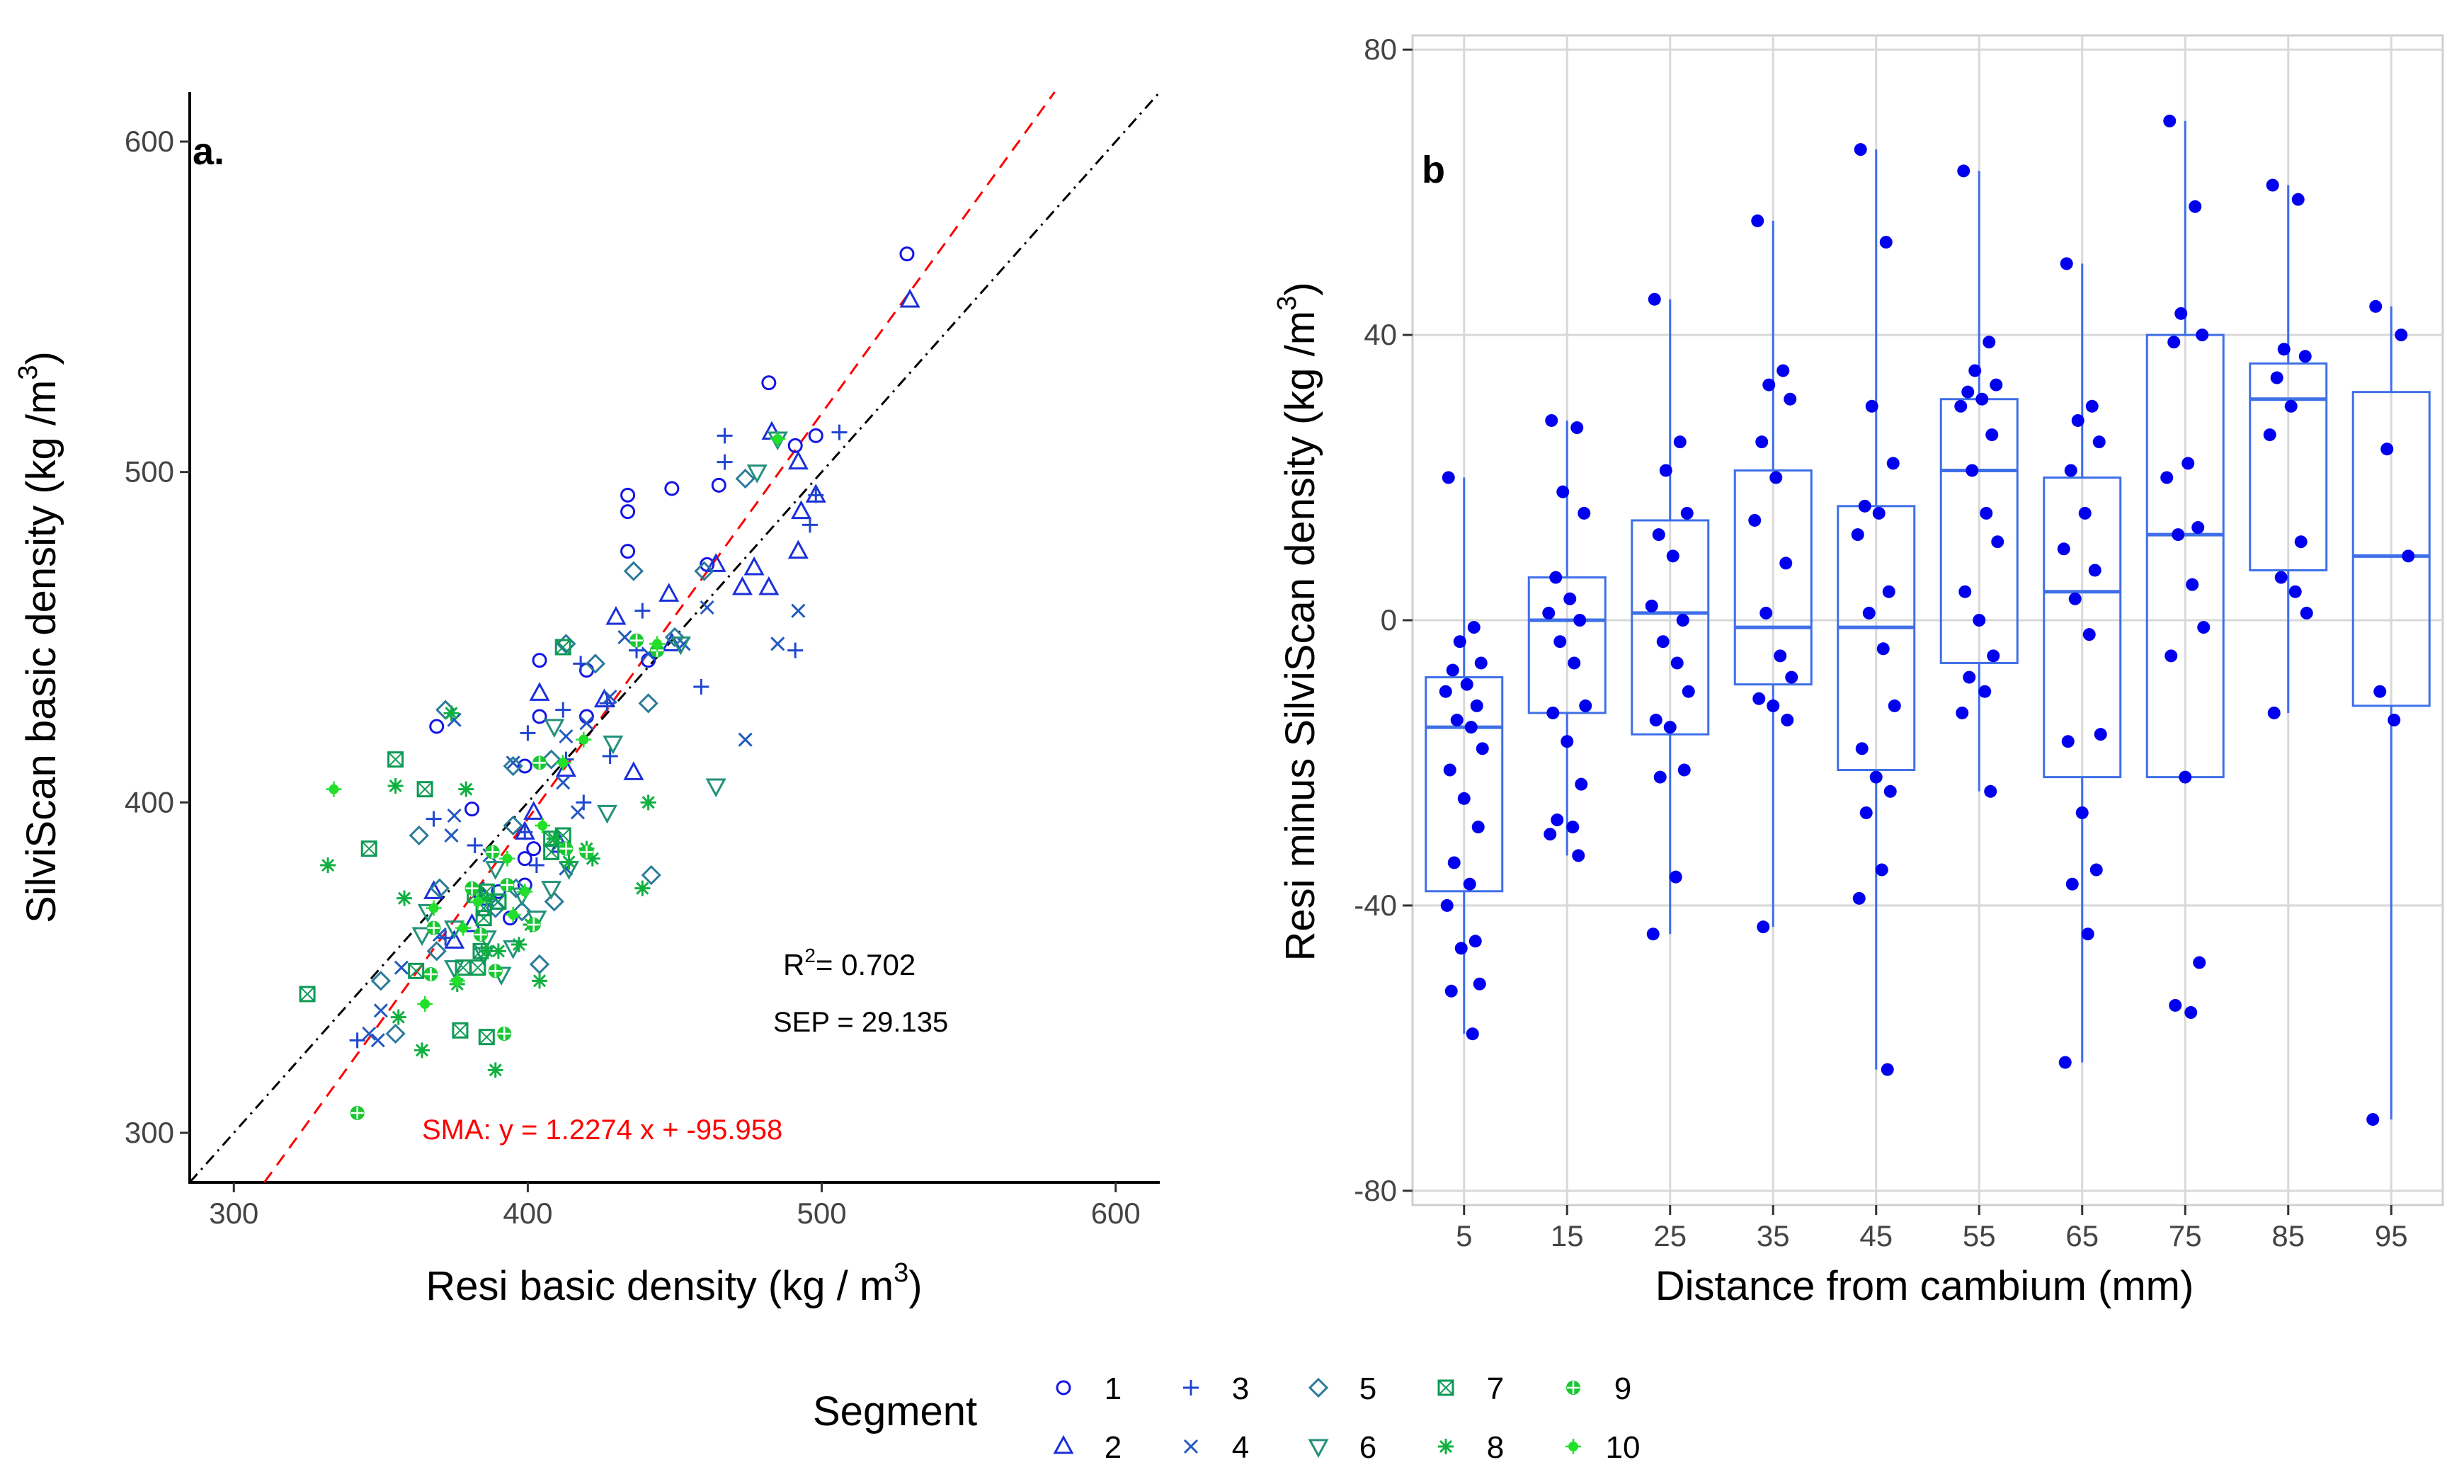  What do you see at coordinates (1241, 1447) in the screenshot?
I see `legend-label: 4` at bounding box center [1241, 1447].